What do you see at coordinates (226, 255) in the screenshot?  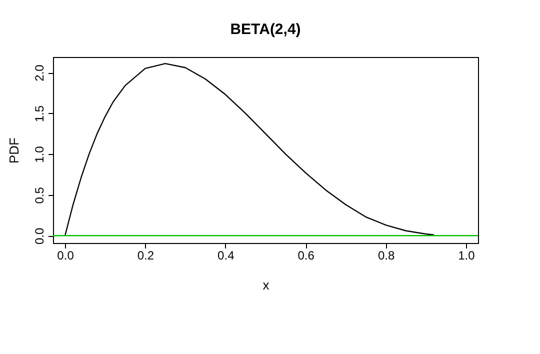 I see `x-tick-label: 0.4` at bounding box center [226, 255].